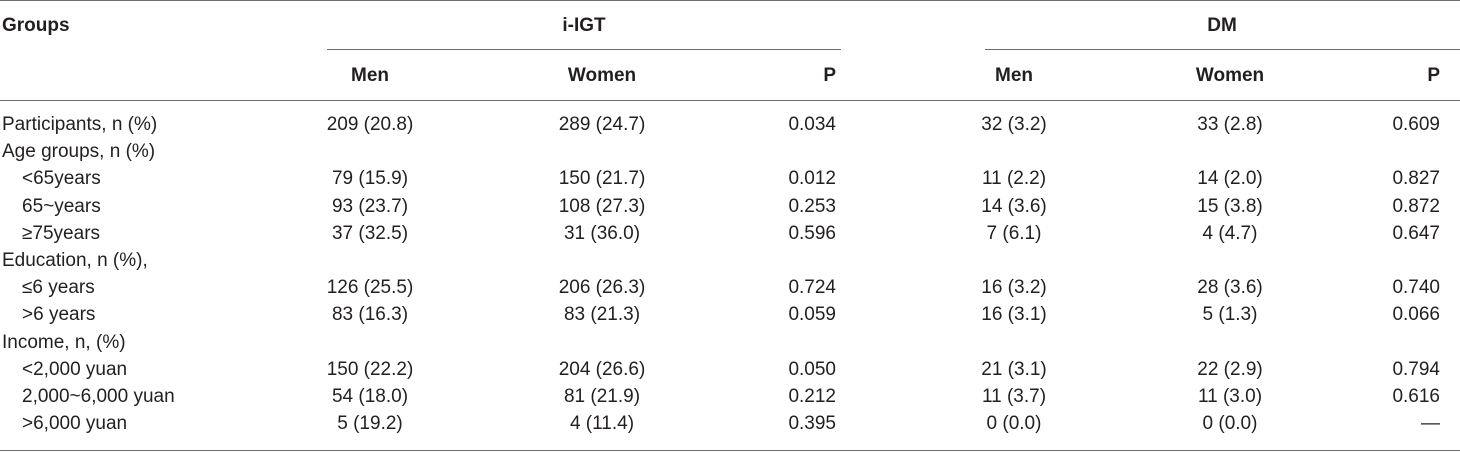  What do you see at coordinates (370, 206) in the screenshot?
I see `table-cell: 93 (23.7)` at bounding box center [370, 206].